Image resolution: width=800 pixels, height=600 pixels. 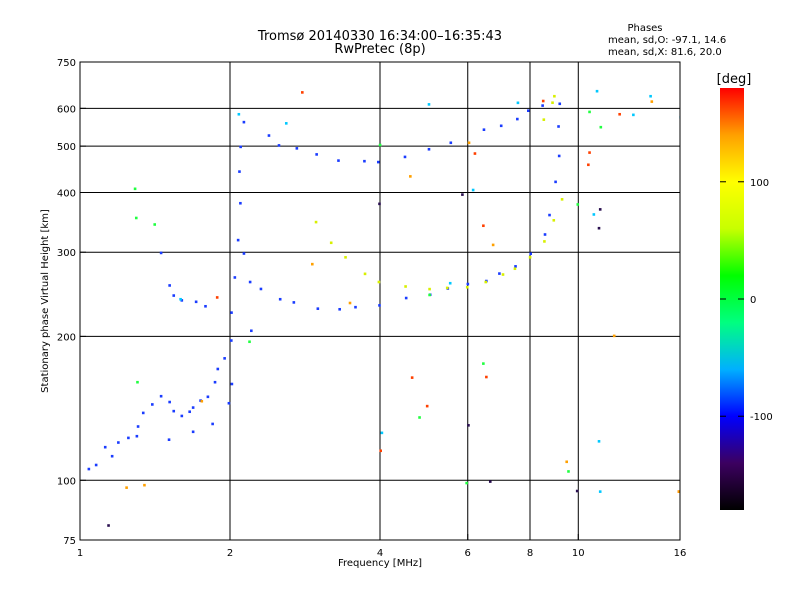 I want to click on y-tick-label: 750, so click(x=66, y=63).